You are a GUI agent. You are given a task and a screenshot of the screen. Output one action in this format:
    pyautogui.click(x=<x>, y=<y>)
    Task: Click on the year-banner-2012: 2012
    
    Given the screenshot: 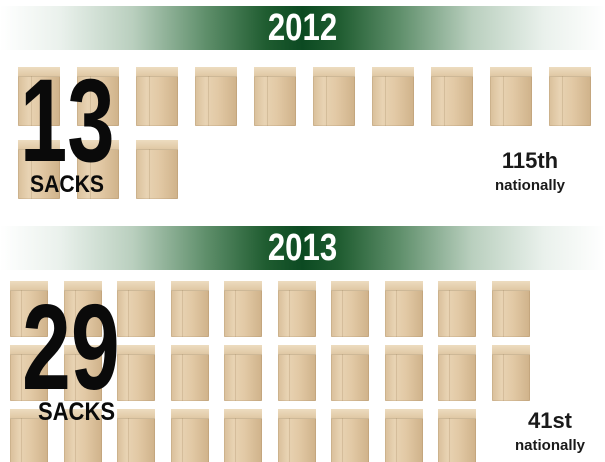 What is the action you would take?
    pyautogui.click(x=302, y=28)
    